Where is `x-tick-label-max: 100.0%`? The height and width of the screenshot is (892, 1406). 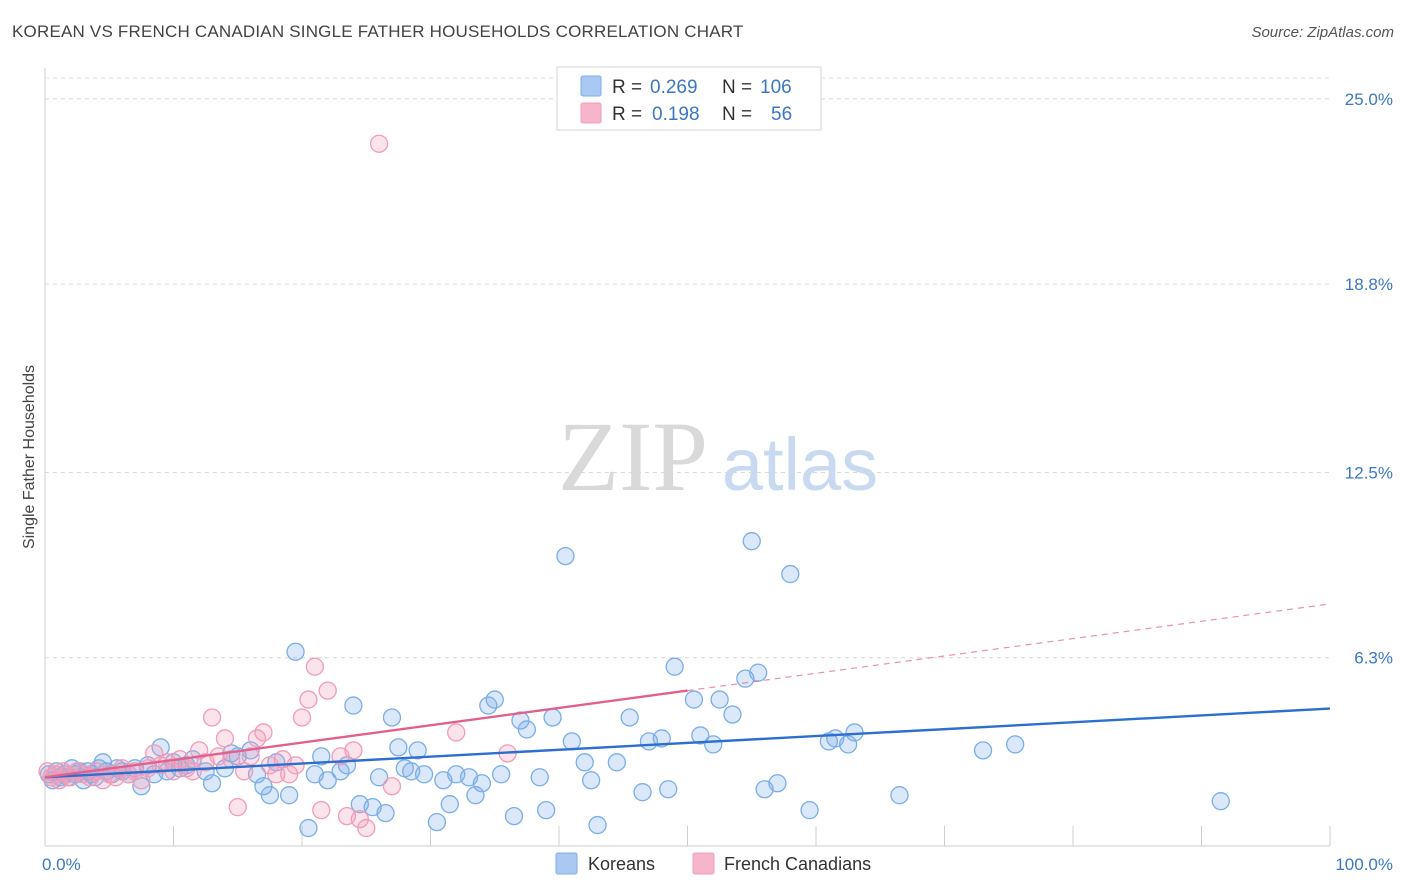 x-tick-label-max: 100.0% is located at coordinates (1364, 864).